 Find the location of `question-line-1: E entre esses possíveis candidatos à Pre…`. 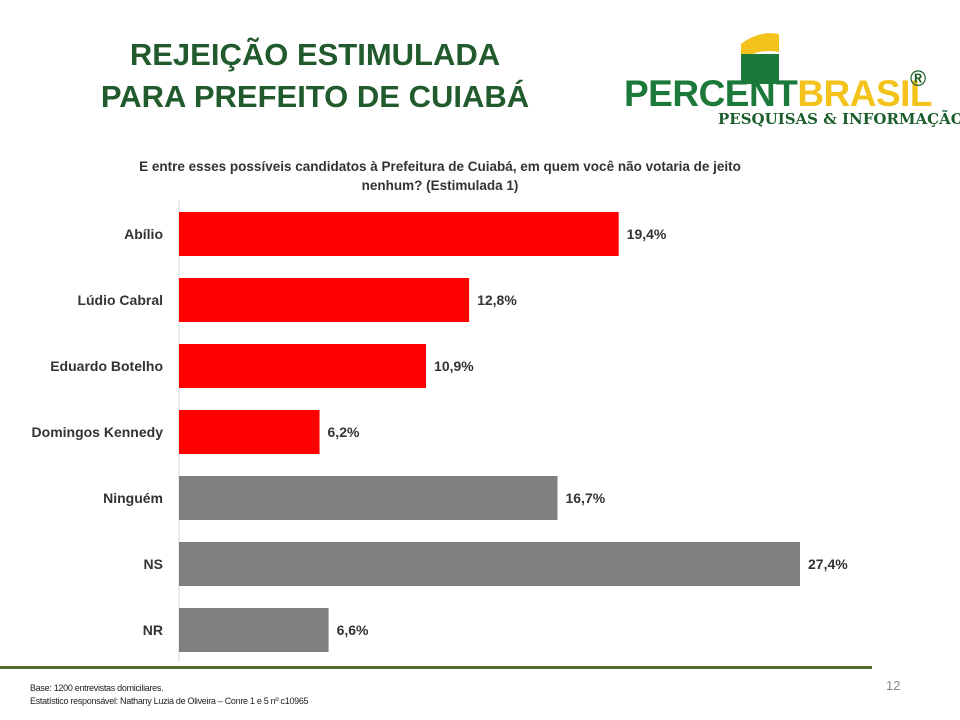

question-line-1: E entre esses possíveis candidatos à Pre… is located at coordinates (440, 166).